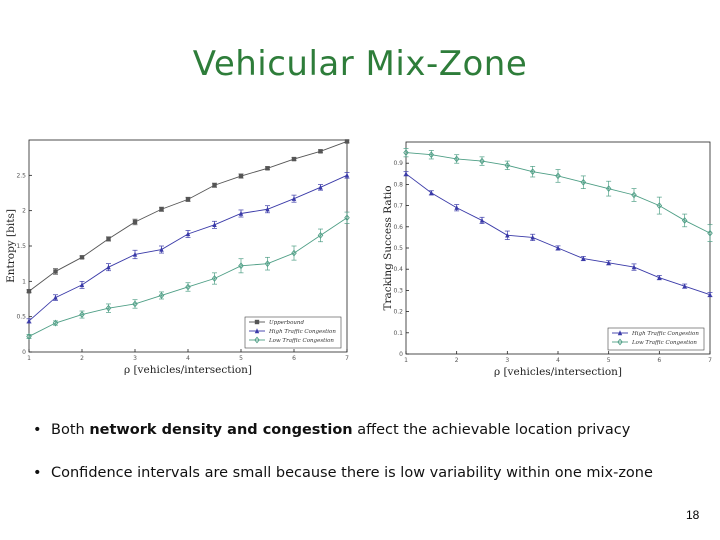 The height and width of the screenshot is (540, 720). I want to click on y-axis-label: Tracking Success Ratio, so click(388, 247).